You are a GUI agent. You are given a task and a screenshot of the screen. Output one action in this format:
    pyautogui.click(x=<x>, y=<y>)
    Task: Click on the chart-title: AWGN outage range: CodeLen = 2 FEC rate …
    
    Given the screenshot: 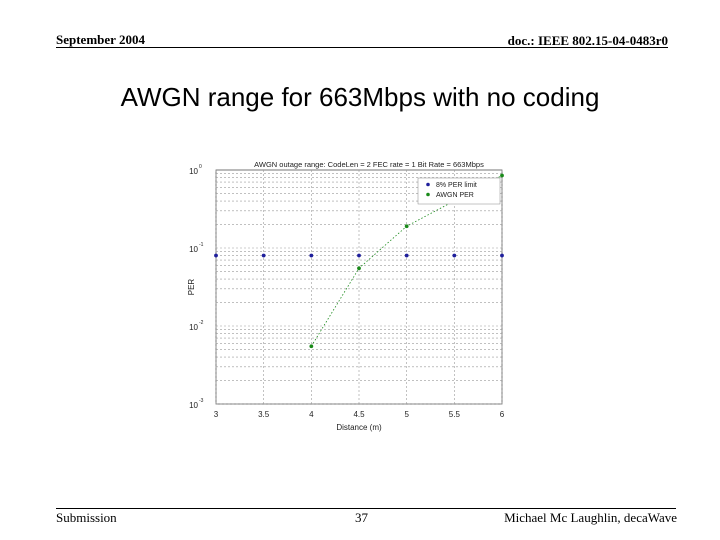 What is the action you would take?
    pyautogui.click(x=369, y=164)
    